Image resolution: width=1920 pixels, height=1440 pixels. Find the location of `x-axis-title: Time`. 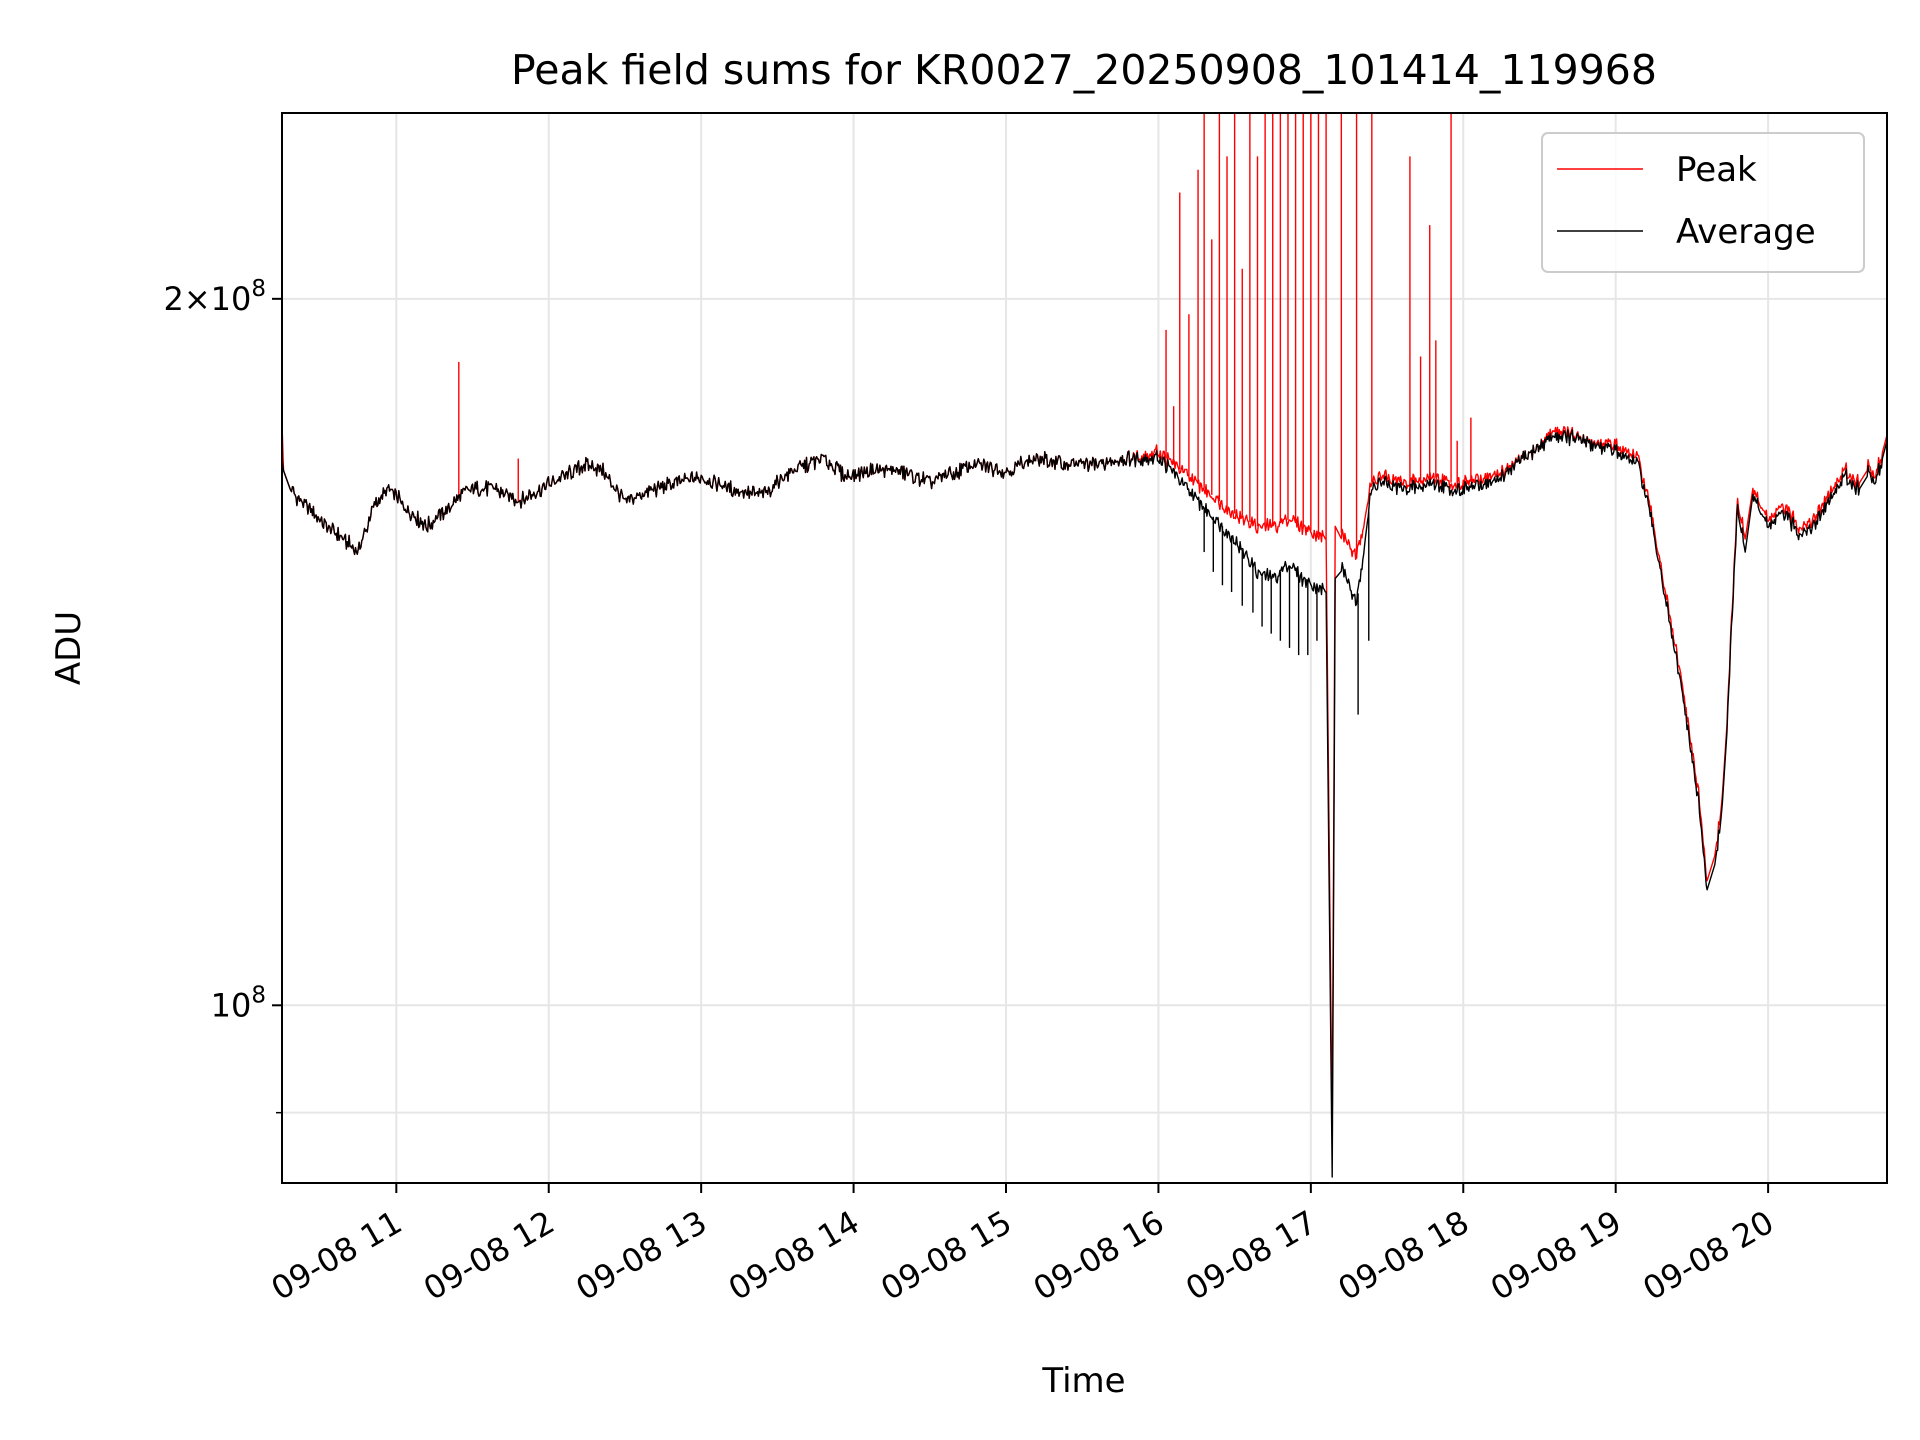

x-axis-title: Time is located at coordinates (1083, 1381).